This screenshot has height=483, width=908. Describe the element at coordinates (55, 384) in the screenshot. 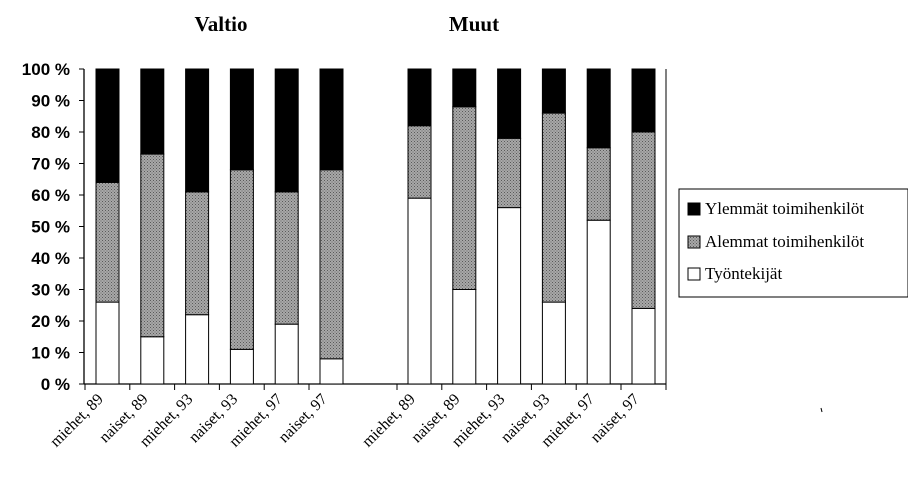

I see `y-tick-label: 0 %` at that location.